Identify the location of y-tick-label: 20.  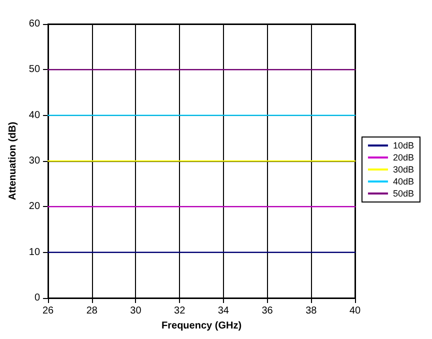
(34, 206).